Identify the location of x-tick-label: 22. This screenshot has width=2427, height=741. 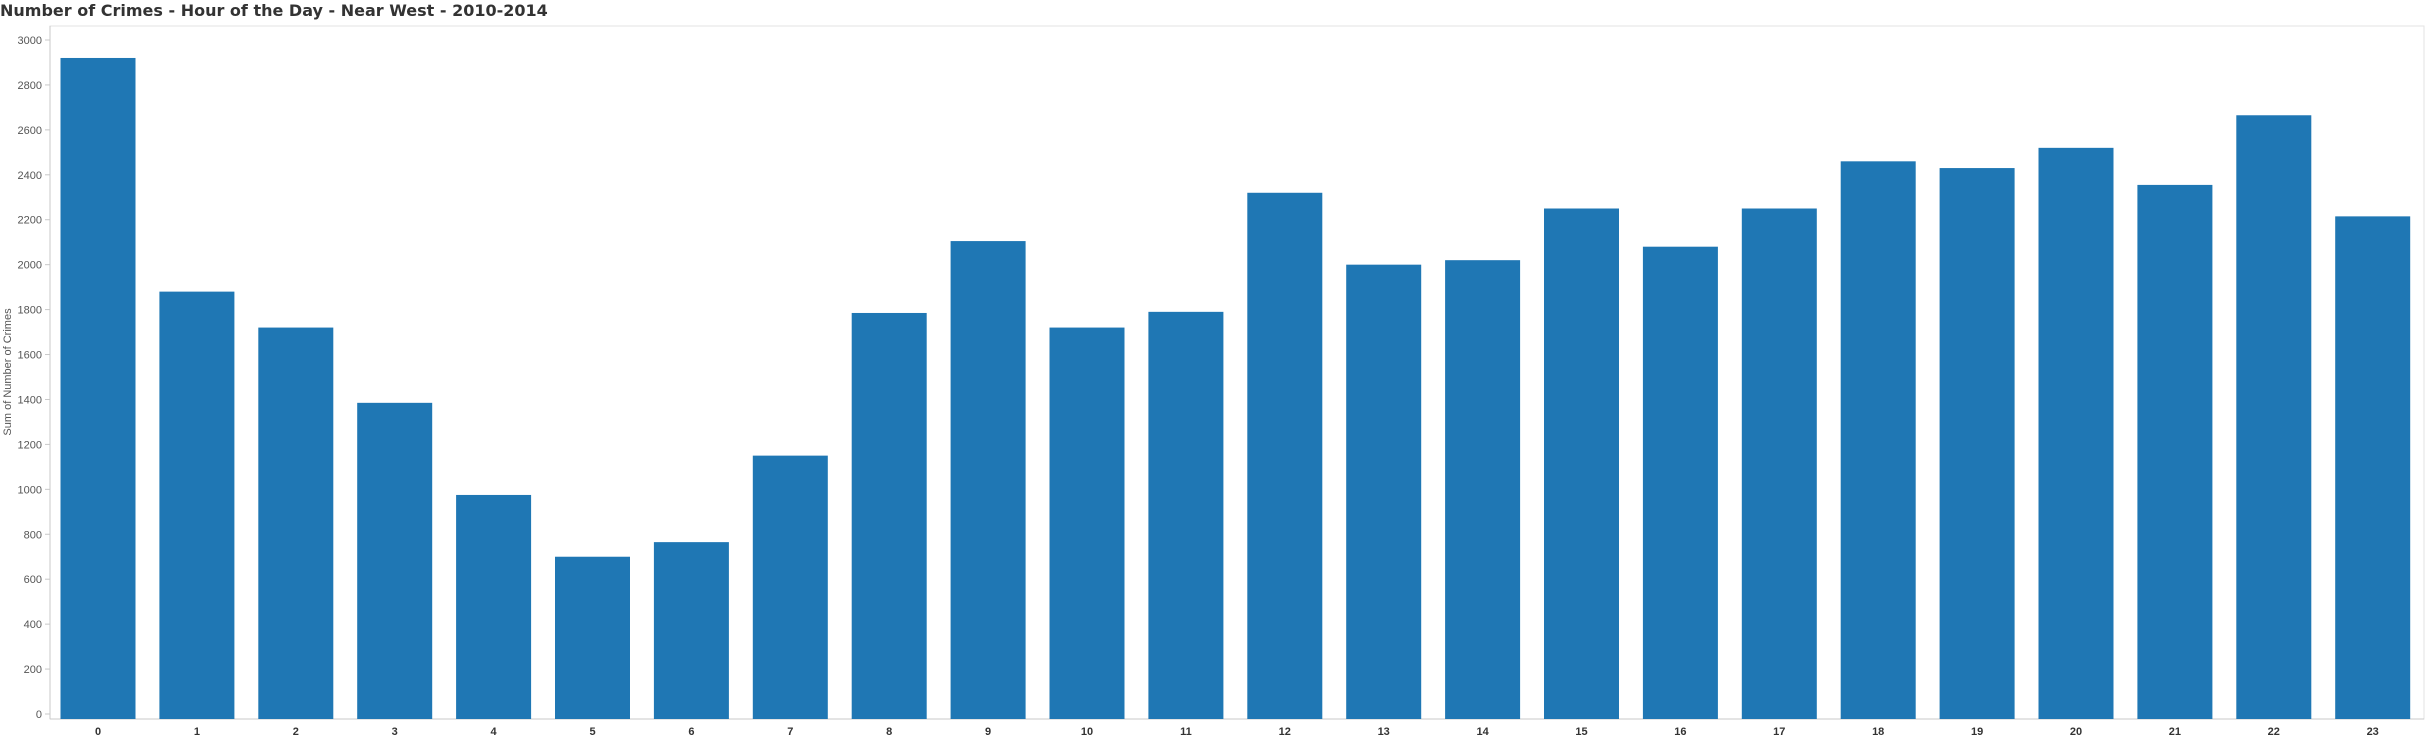
(2274, 732).